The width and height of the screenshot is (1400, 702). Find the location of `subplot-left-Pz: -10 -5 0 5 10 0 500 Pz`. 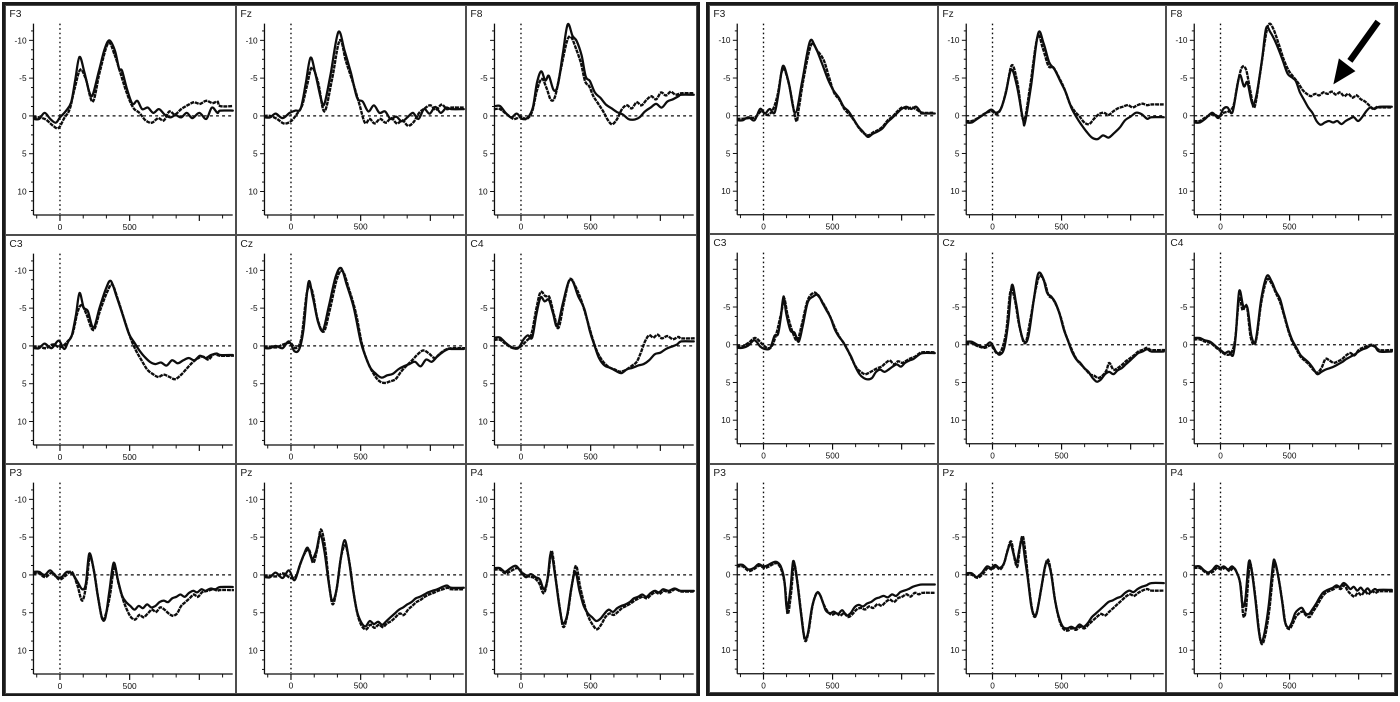

subplot-left-Pz: -10 -5 0 5 10 0 500 Pz is located at coordinates (351, 579).